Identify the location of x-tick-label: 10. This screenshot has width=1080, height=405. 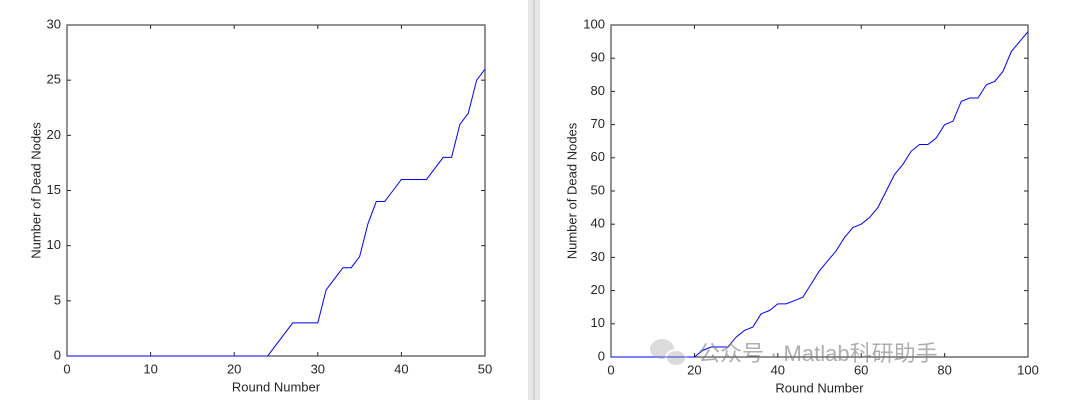
(150, 368).